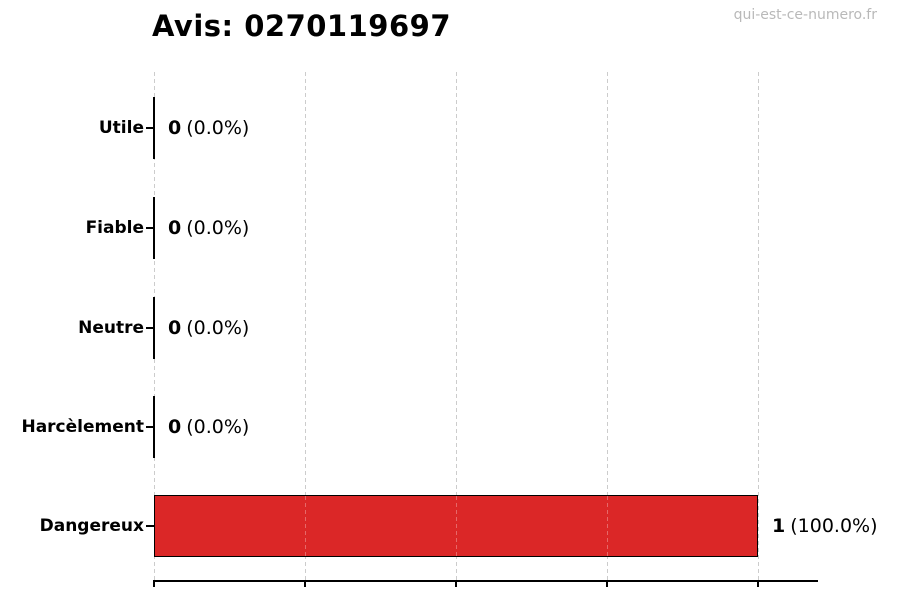 The height and width of the screenshot is (600, 900). I want to click on bar, so click(456, 526).